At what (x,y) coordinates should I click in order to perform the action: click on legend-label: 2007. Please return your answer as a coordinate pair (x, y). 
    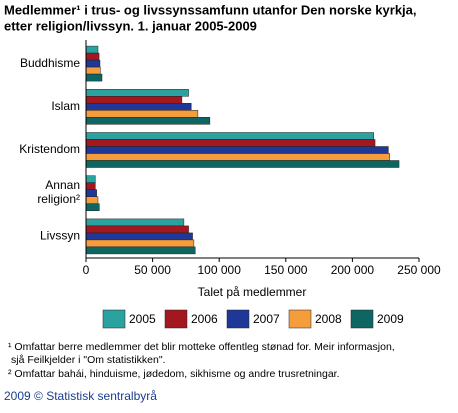
    Looking at the image, I should click on (266, 319).